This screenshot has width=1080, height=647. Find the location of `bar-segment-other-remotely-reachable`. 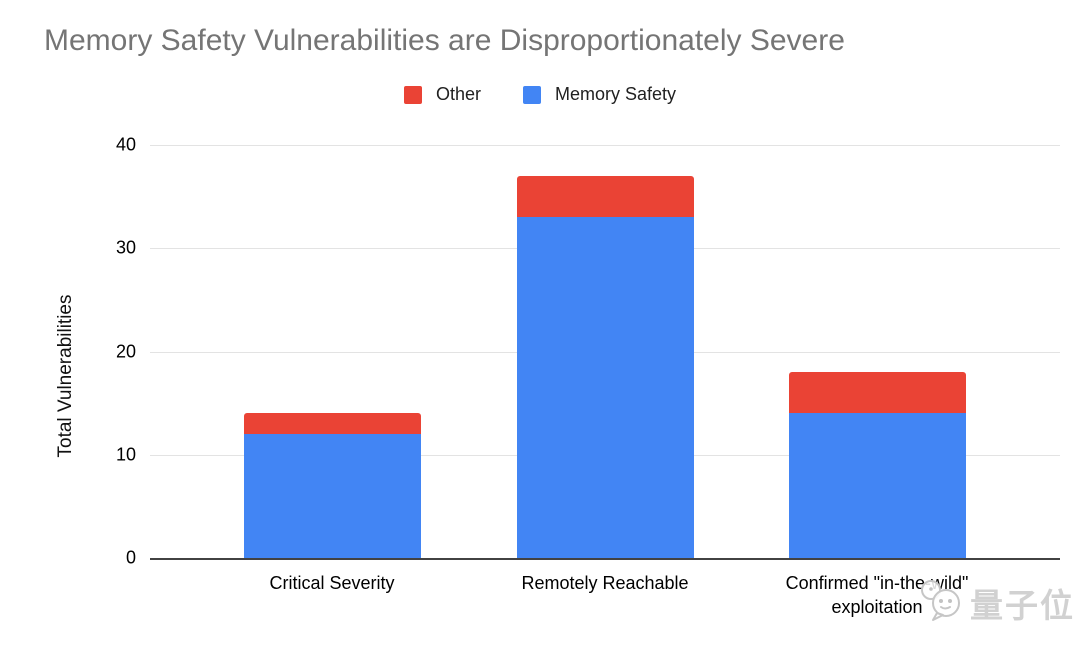

bar-segment-other-remotely-reachable is located at coordinates (605, 196).